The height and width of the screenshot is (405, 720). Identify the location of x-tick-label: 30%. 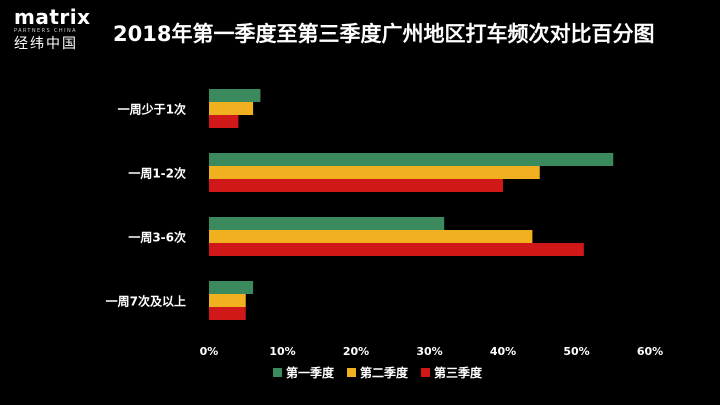
(429, 351).